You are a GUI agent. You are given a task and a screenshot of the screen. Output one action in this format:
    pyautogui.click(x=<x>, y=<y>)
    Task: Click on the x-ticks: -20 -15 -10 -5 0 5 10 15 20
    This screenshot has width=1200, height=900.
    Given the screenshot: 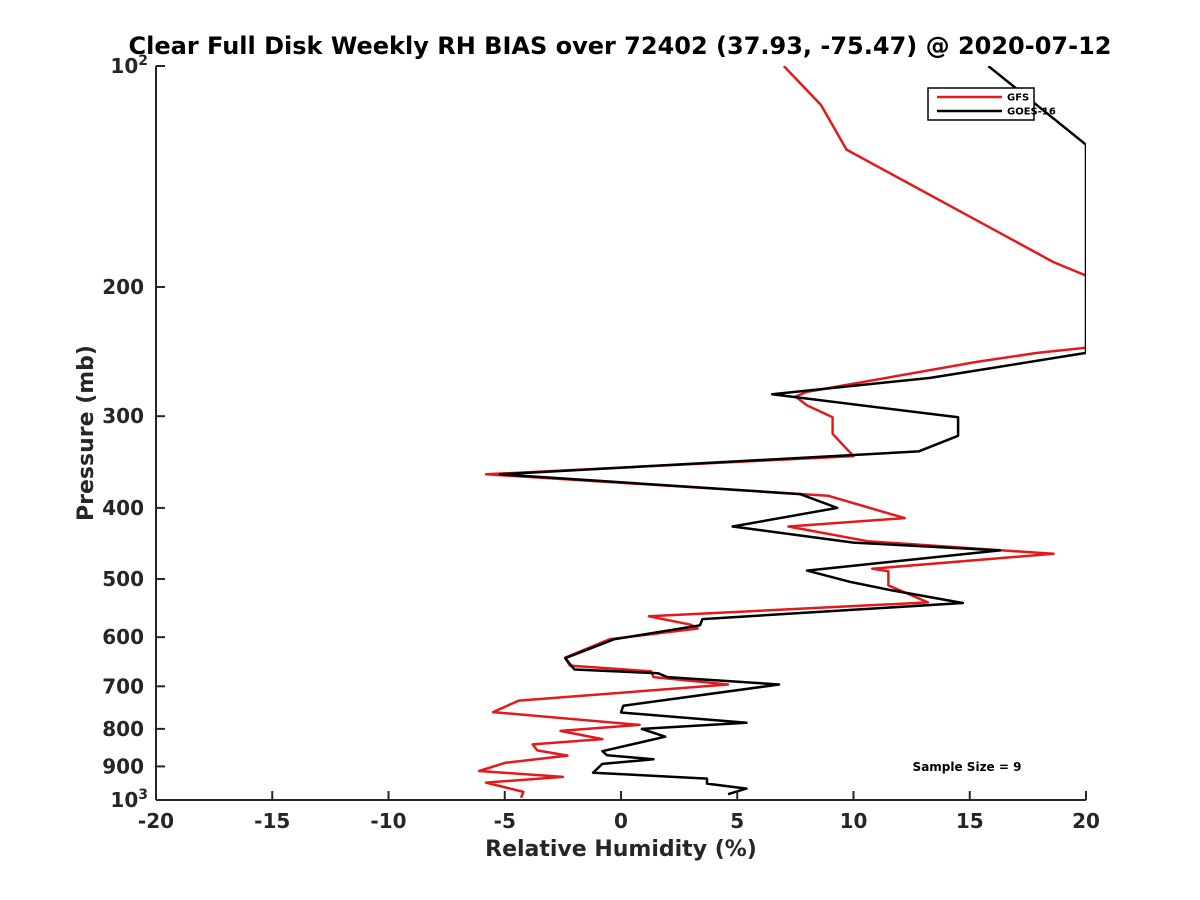 What is the action you would take?
    pyautogui.click(x=619, y=812)
    